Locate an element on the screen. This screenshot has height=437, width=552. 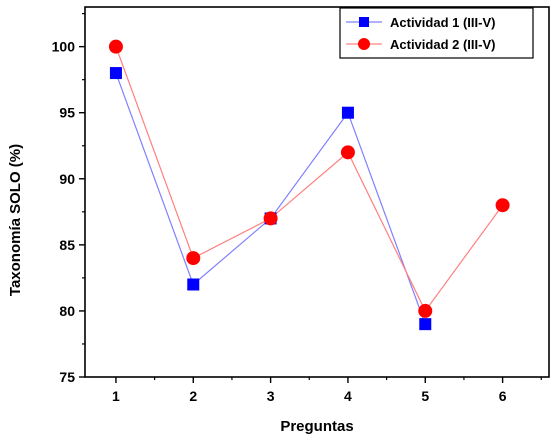
y-tick-label: 80 is located at coordinates (67, 311).